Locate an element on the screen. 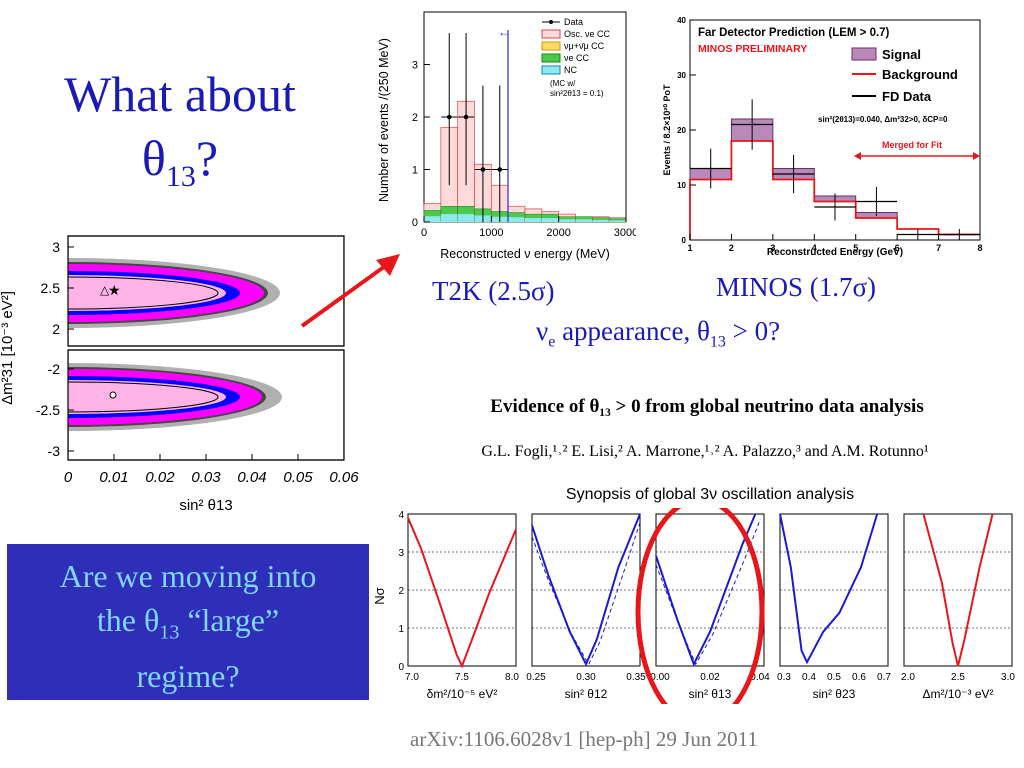 This screenshot has width=1024, height=768. synopsis-xtick-label: 0.35 is located at coordinates (636, 677).